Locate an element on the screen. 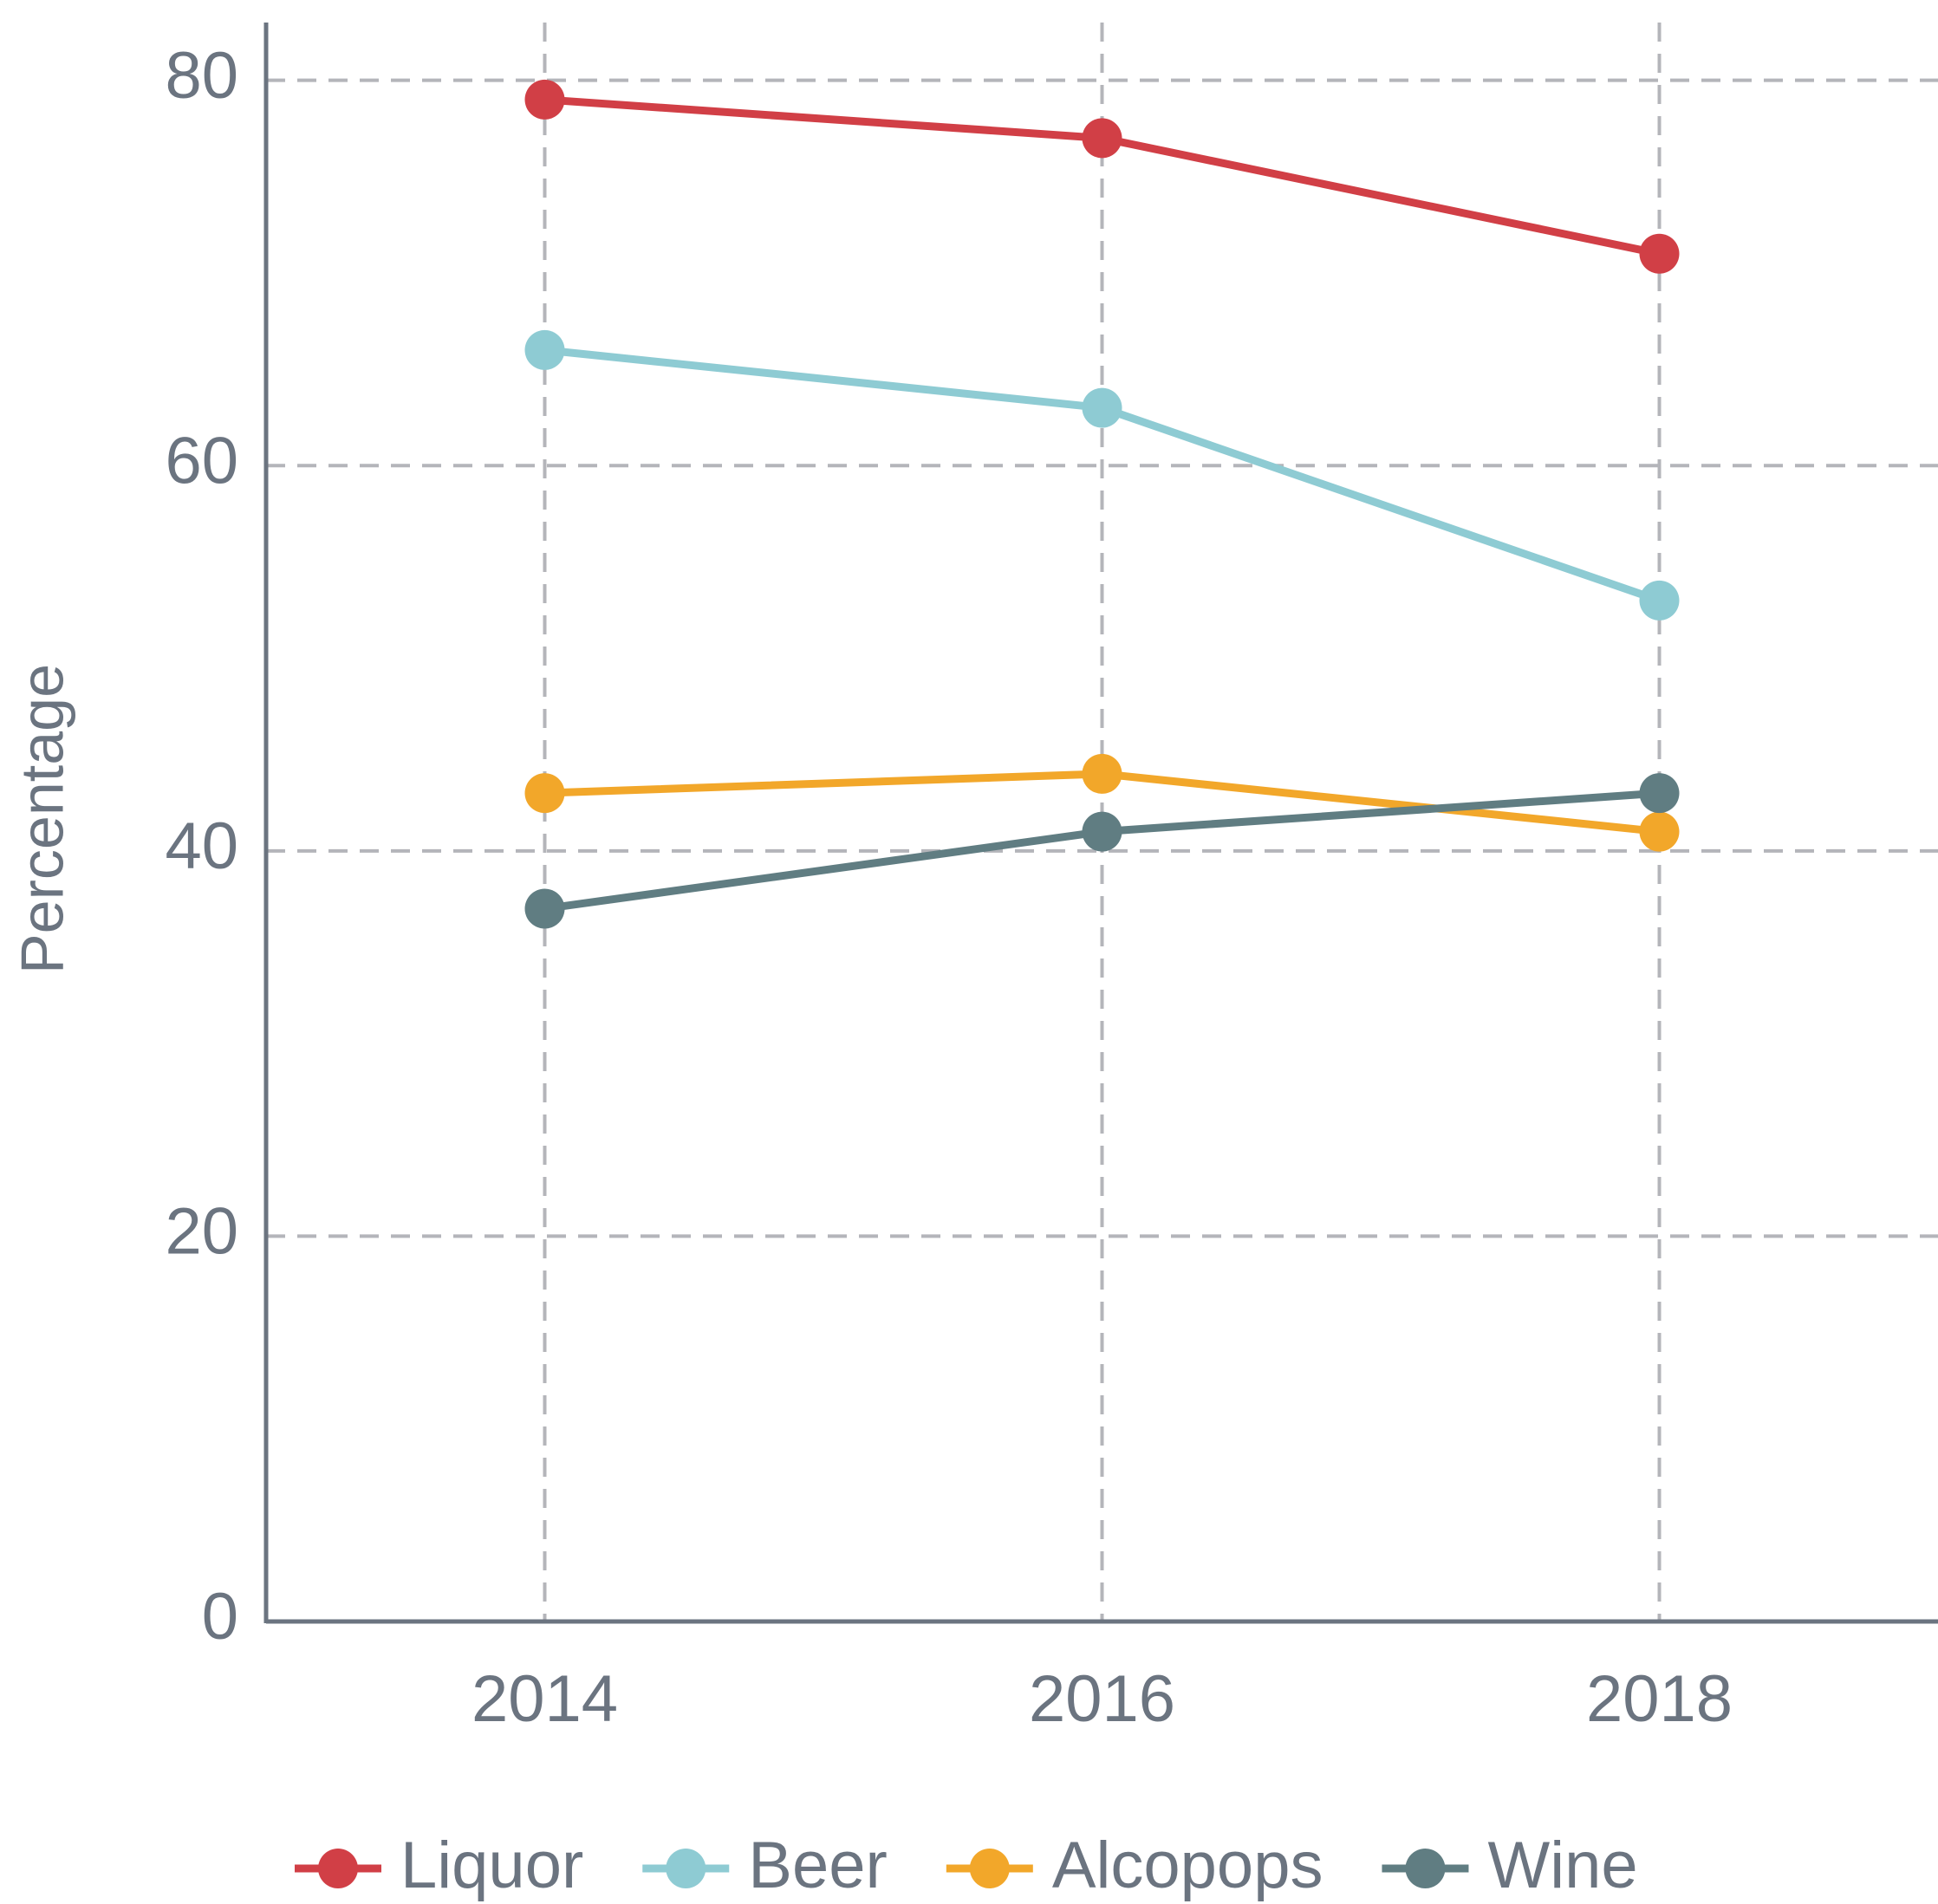 This screenshot has width=1938, height=1904. legend-label: Liquor is located at coordinates (491, 1865).